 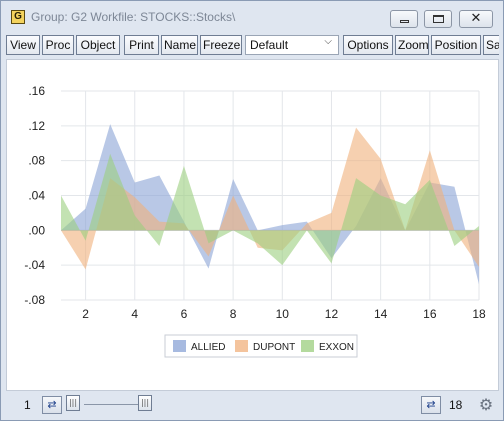 I want to click on chevron-down-icon: ⌵, so click(x=328, y=41).